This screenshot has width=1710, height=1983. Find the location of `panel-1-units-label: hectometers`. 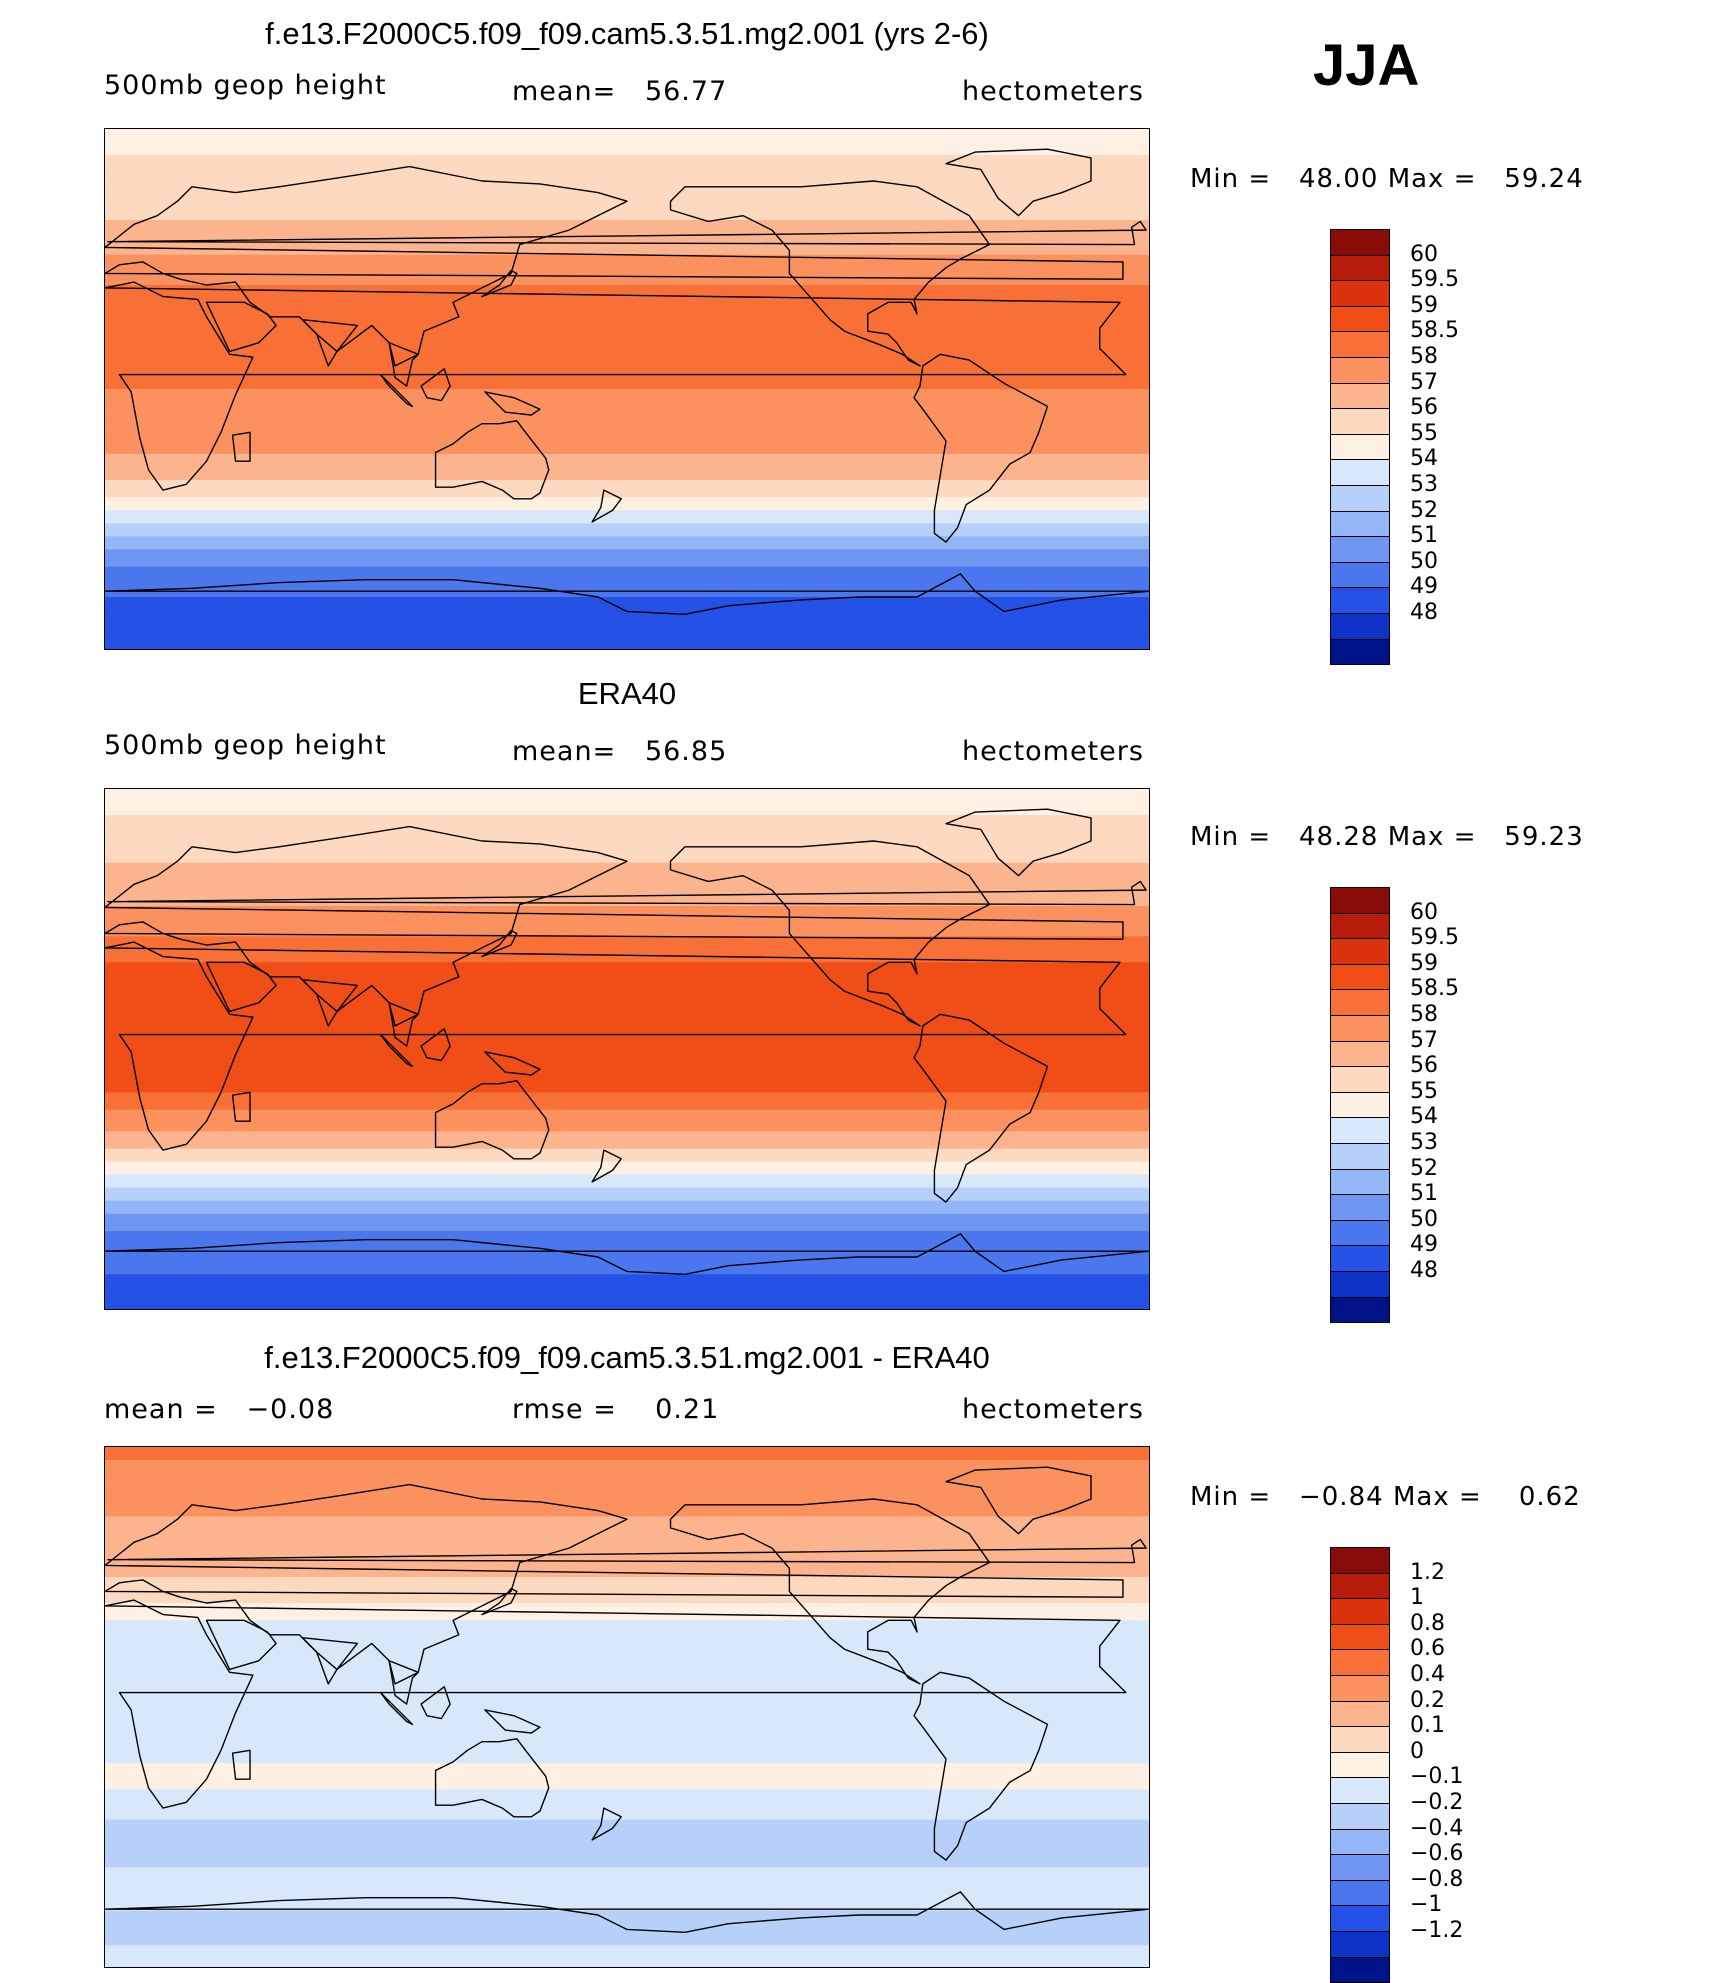

panel-1-units-label: hectometers is located at coordinates (1053, 91).